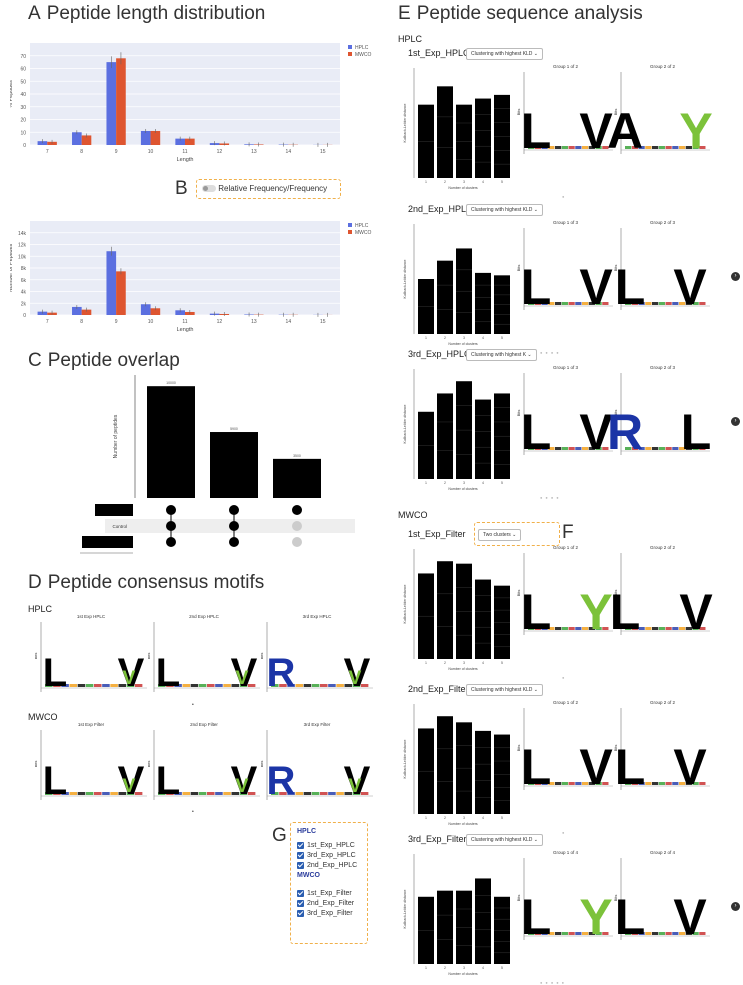  I want to click on experiment-label: 3rd_Exp_Filter, so click(437, 839).